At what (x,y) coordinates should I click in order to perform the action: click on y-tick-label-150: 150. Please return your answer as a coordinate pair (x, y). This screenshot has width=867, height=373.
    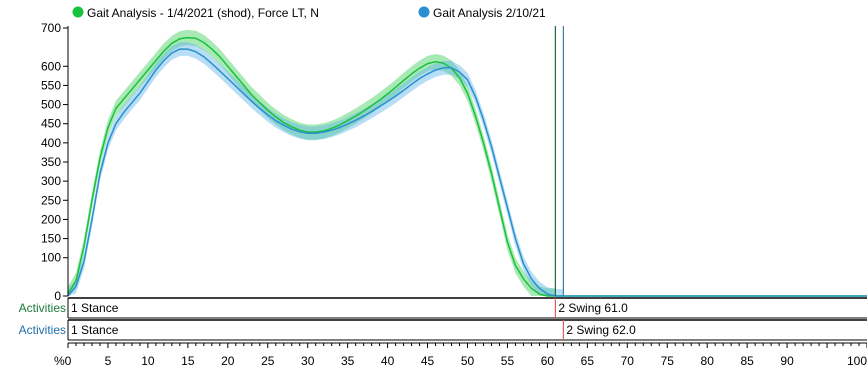
    Looking at the image, I should click on (51, 239).